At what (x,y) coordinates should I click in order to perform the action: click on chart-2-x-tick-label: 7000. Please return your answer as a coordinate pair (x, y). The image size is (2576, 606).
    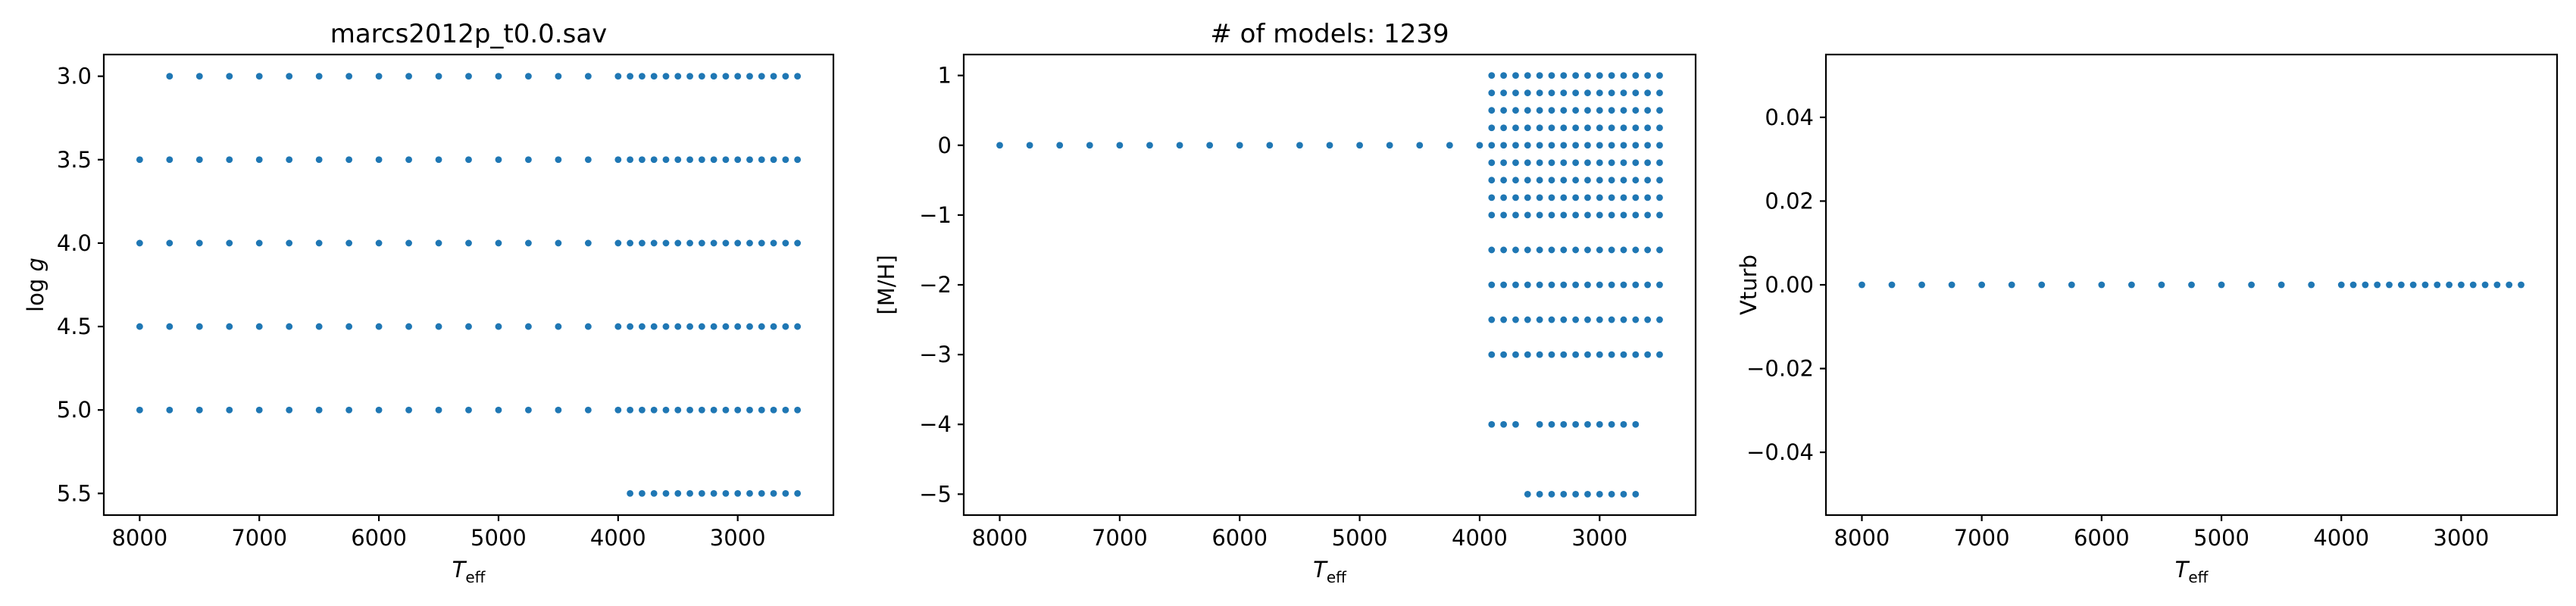
    Looking at the image, I should click on (1120, 538).